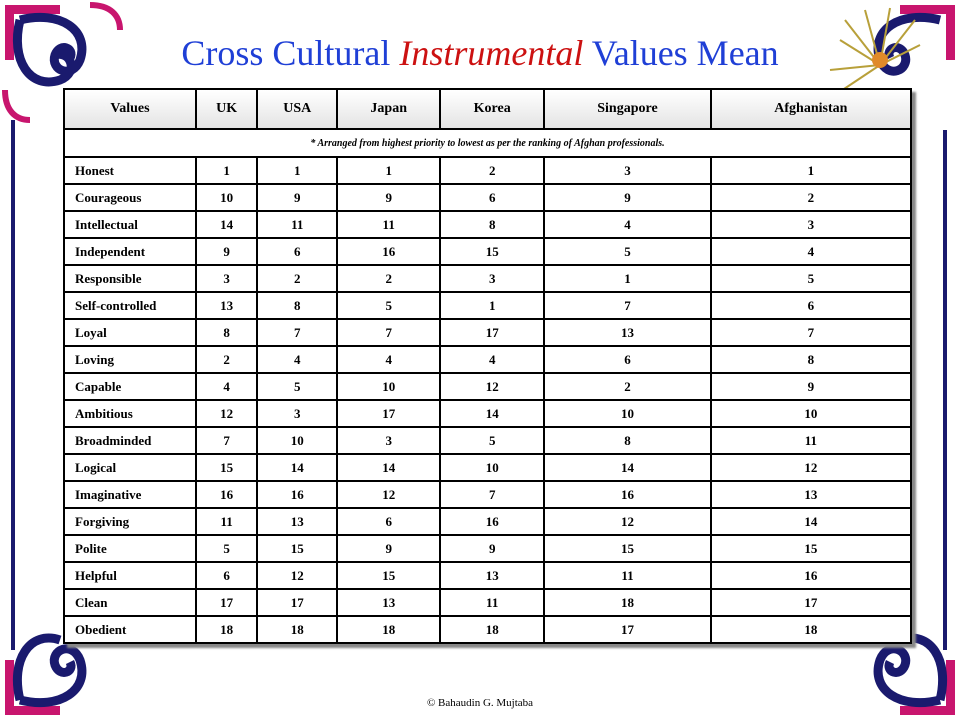 The image size is (960, 720). I want to click on table-row: Broadminded 7 10 3 5 8 11, so click(488, 440).